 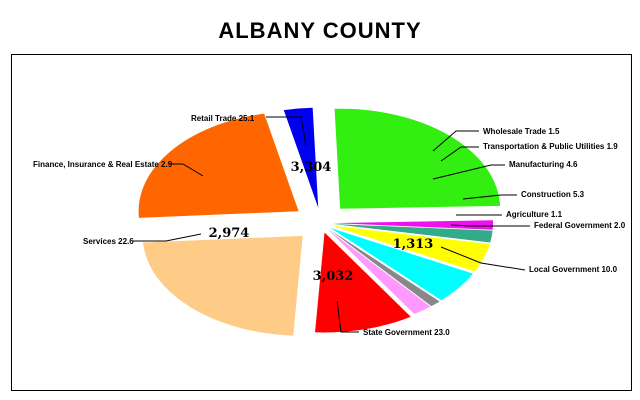 I want to click on slice-label: Finance, Insurance & Real Estate 2.9, so click(x=103, y=164).